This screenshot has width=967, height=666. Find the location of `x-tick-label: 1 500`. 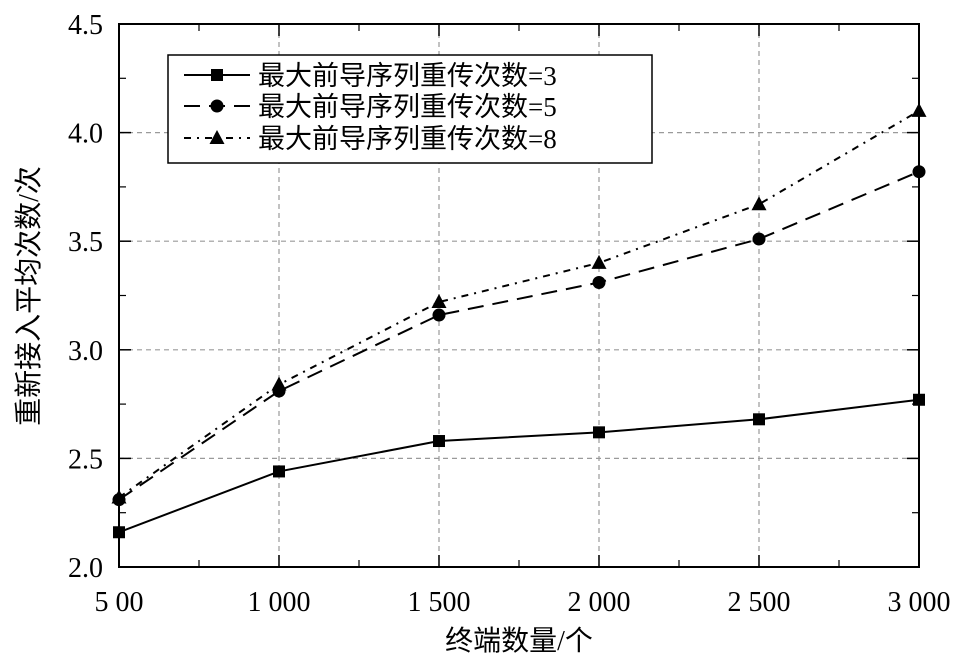

x-tick-label: 1 500 is located at coordinates (439, 602).